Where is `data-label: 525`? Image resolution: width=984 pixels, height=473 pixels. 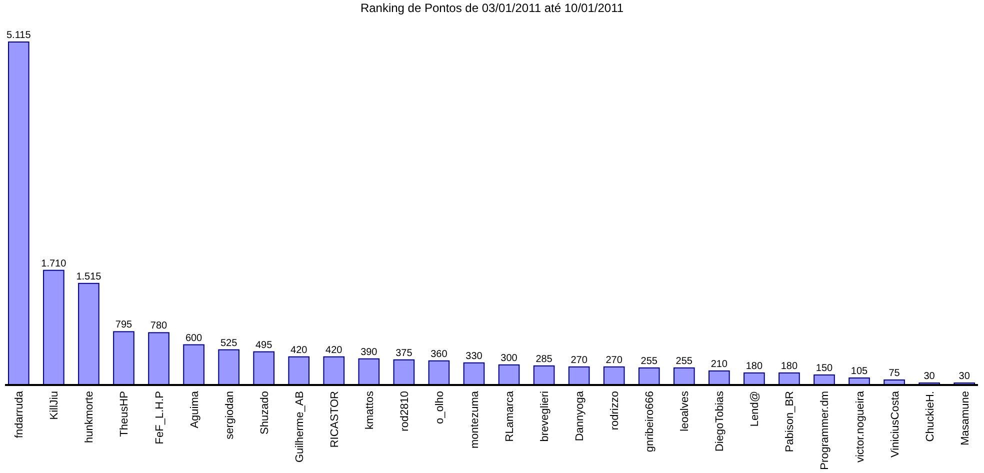
data-label: 525 is located at coordinates (229, 343).